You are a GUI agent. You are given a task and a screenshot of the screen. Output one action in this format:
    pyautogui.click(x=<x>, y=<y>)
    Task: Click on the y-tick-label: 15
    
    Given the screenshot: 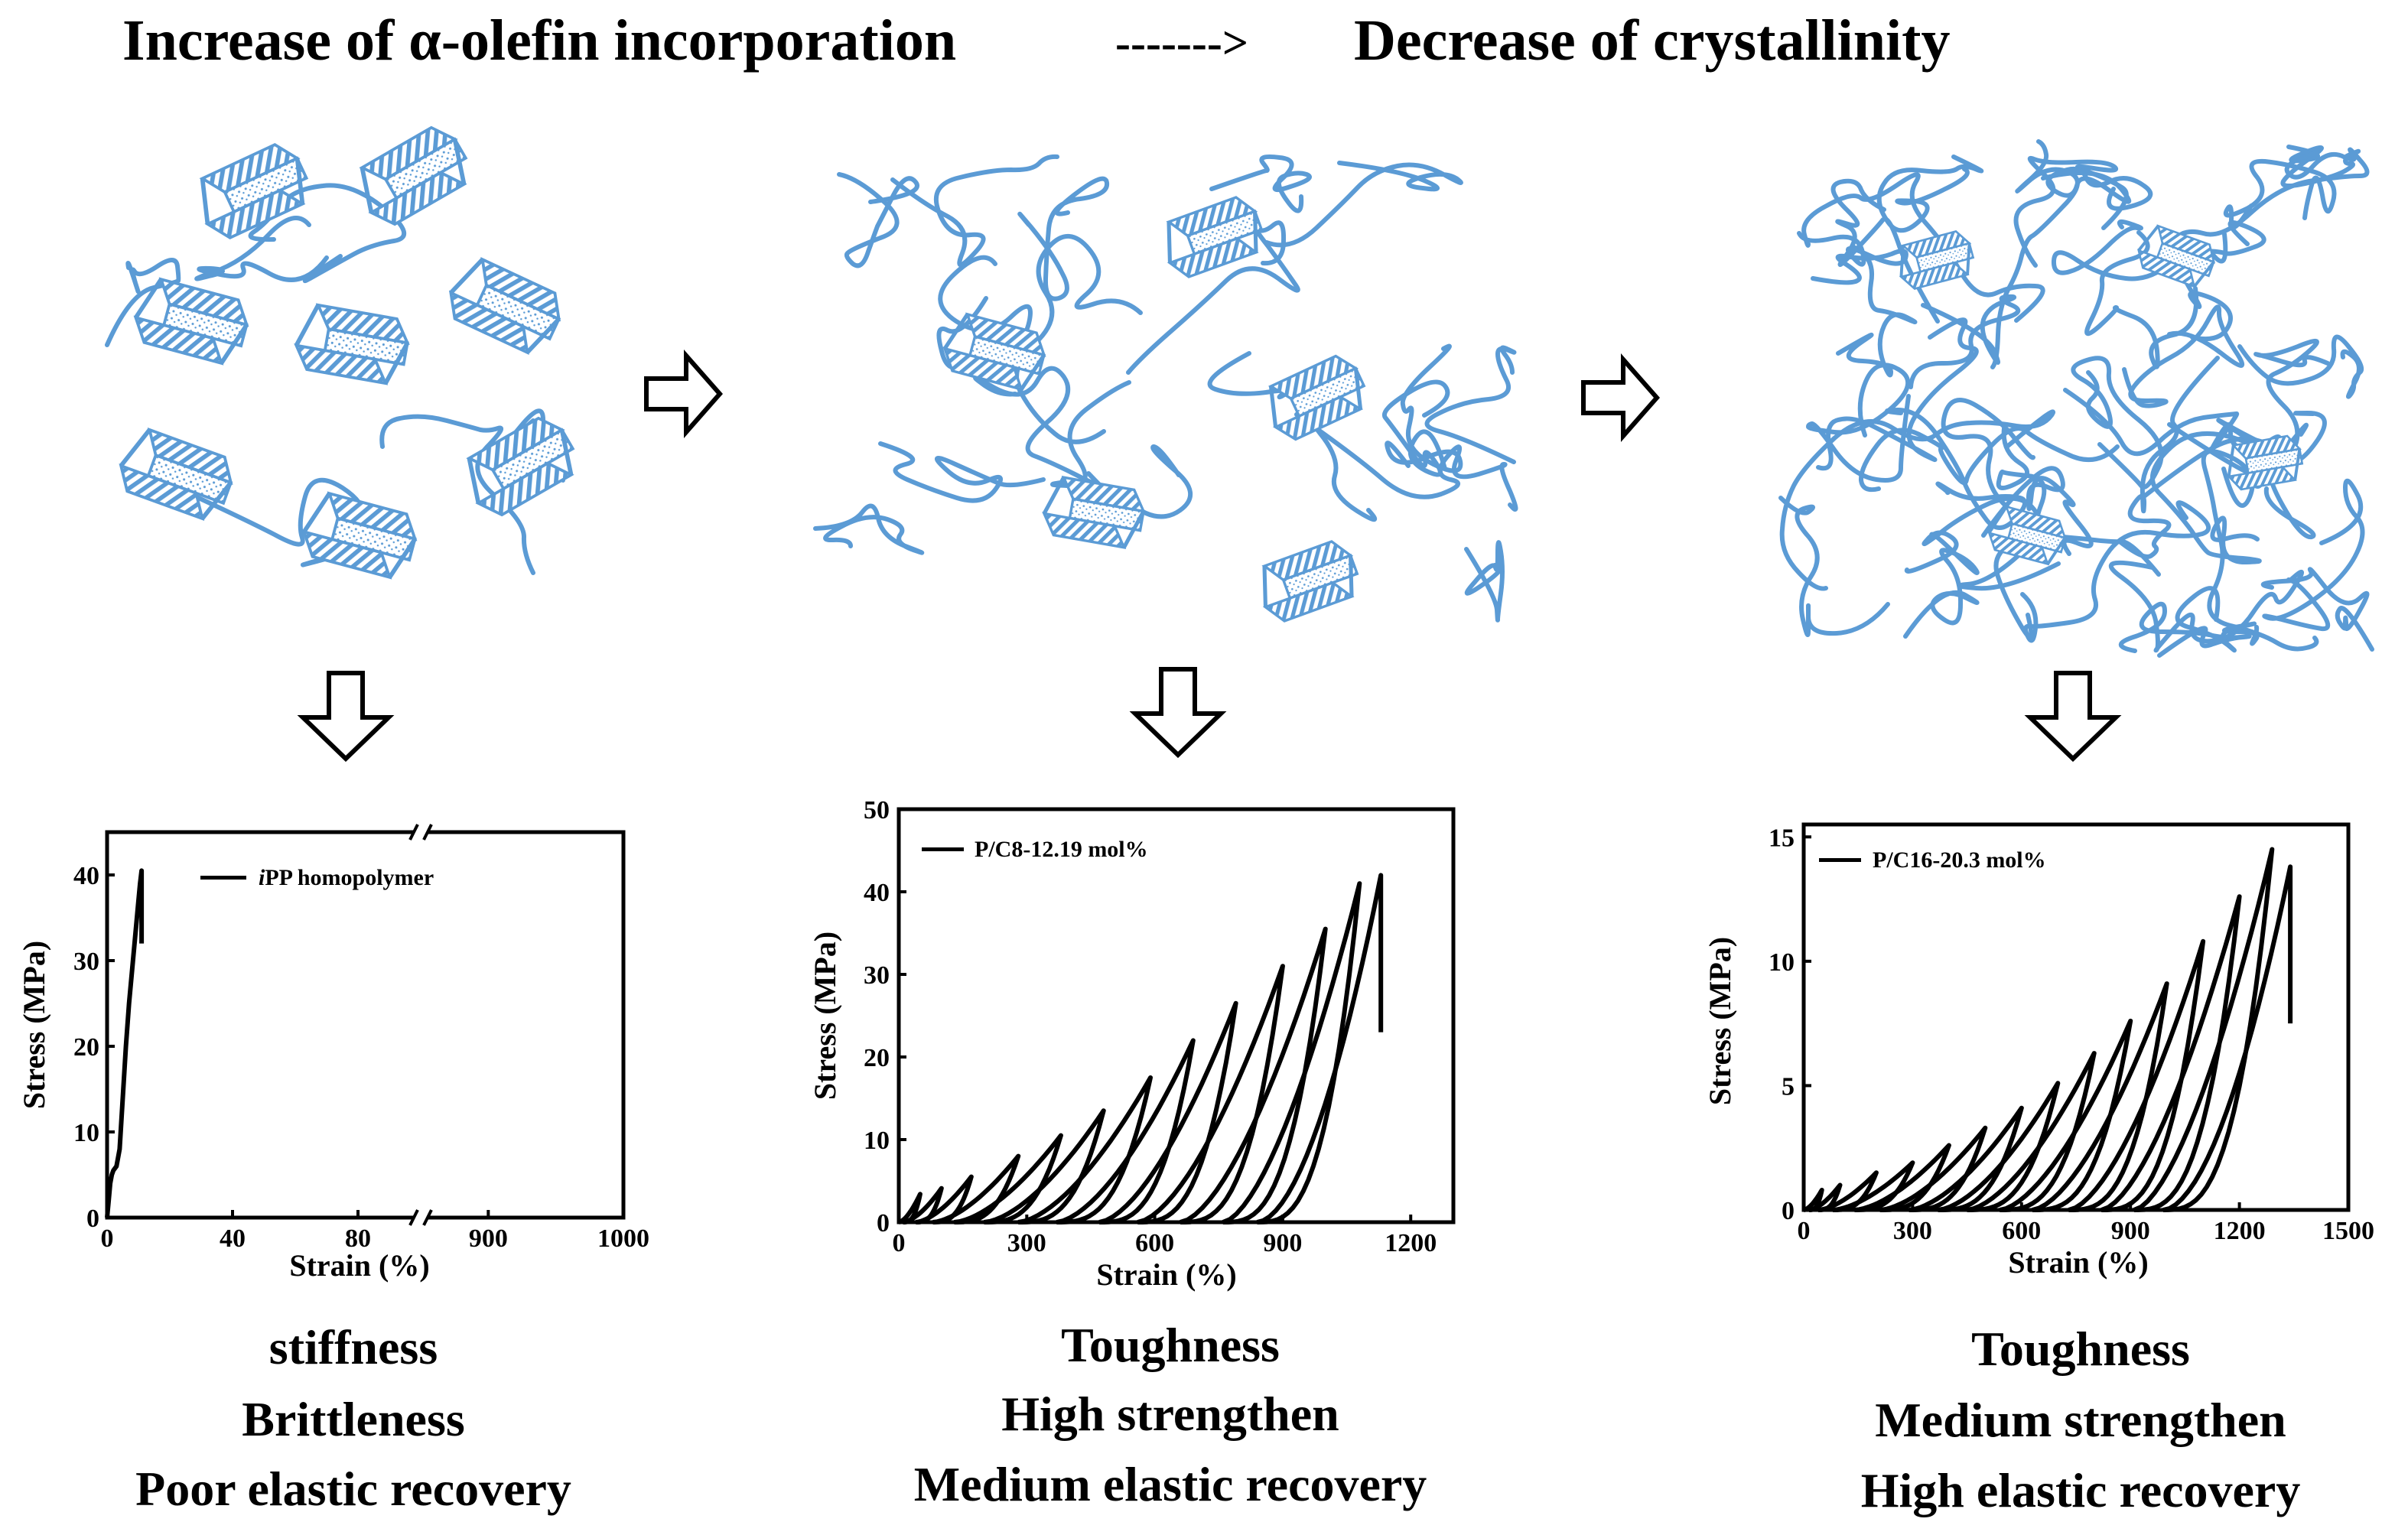 What is the action you would take?
    pyautogui.click(x=1782, y=838)
    